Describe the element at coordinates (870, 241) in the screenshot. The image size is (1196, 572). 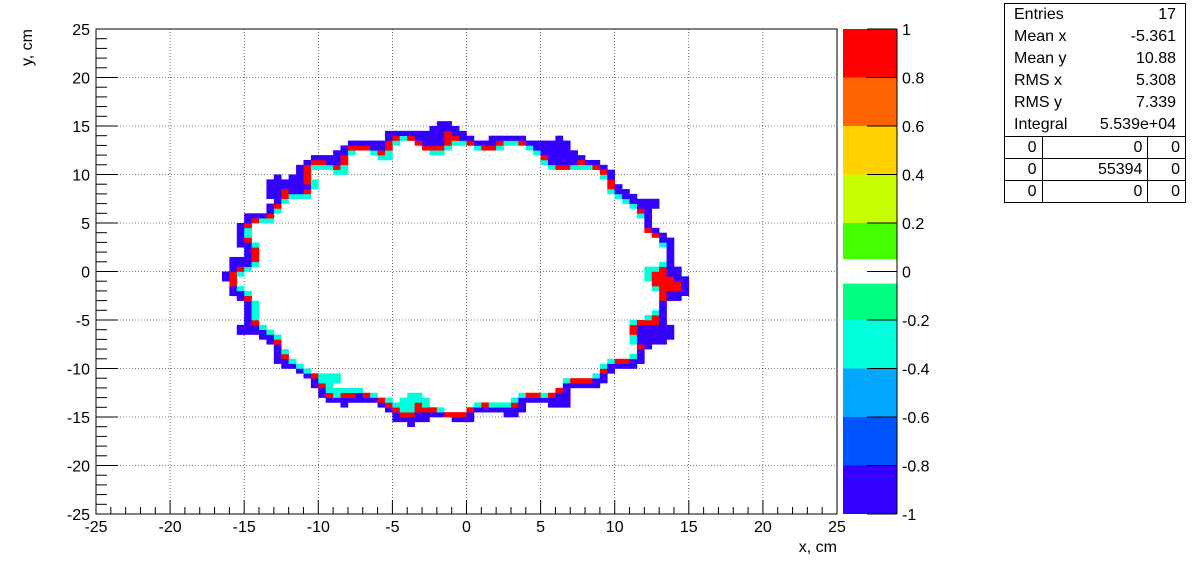
I see `palette-band` at that location.